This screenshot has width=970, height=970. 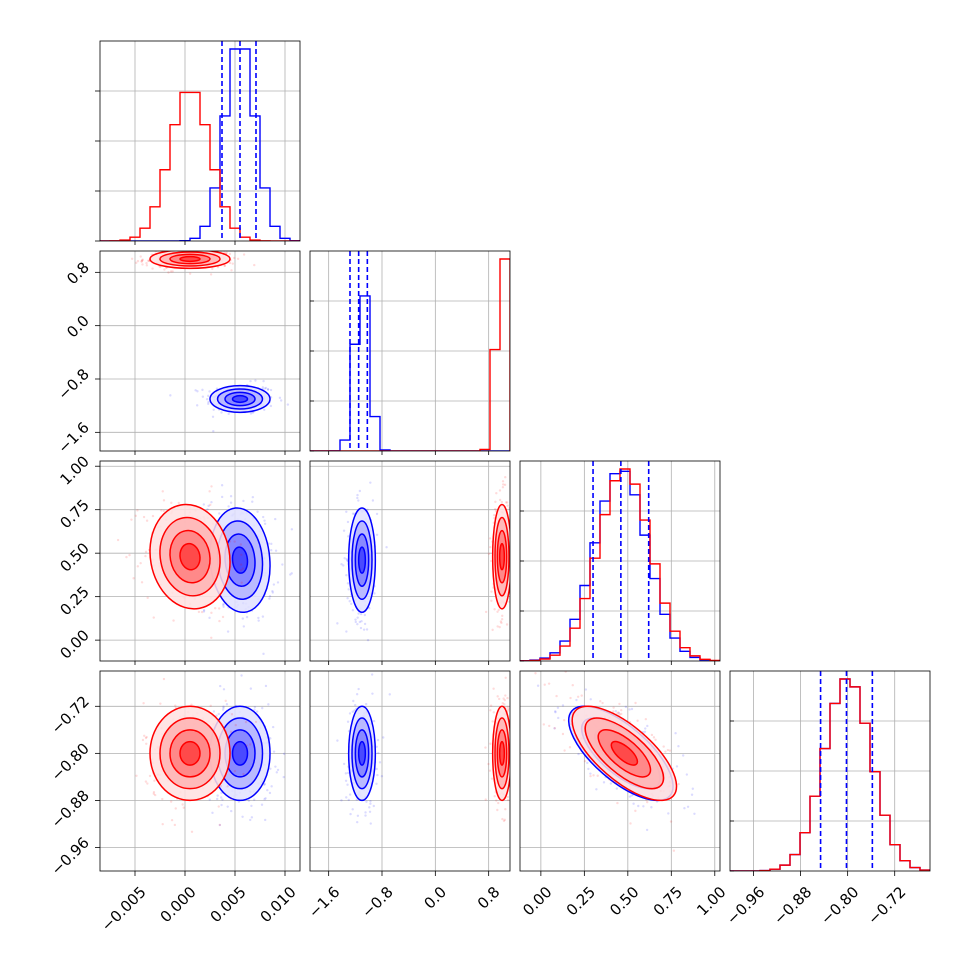 What do you see at coordinates (278, 904) in the screenshot?
I see `xtick-label-0-3: 0.010` at bounding box center [278, 904].